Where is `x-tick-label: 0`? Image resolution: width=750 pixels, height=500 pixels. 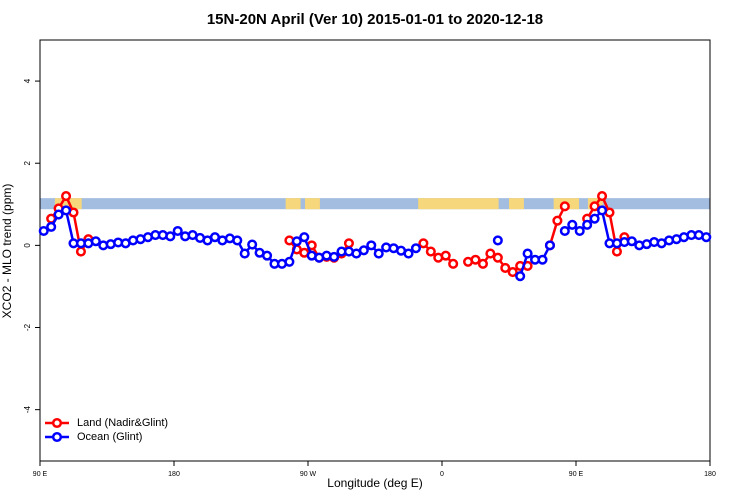 x-tick-label: 0 is located at coordinates (442, 474).